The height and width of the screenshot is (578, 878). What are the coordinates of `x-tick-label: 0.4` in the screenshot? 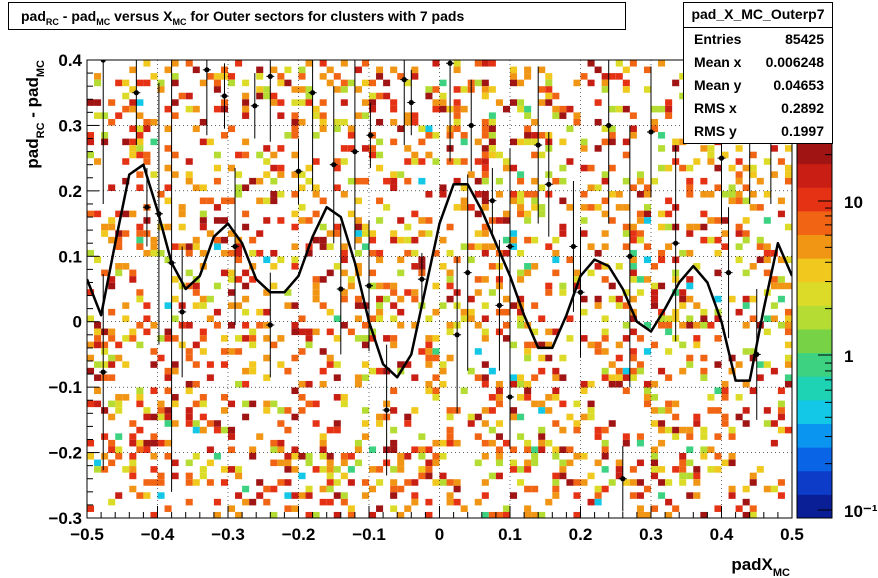 It's located at (722, 534).